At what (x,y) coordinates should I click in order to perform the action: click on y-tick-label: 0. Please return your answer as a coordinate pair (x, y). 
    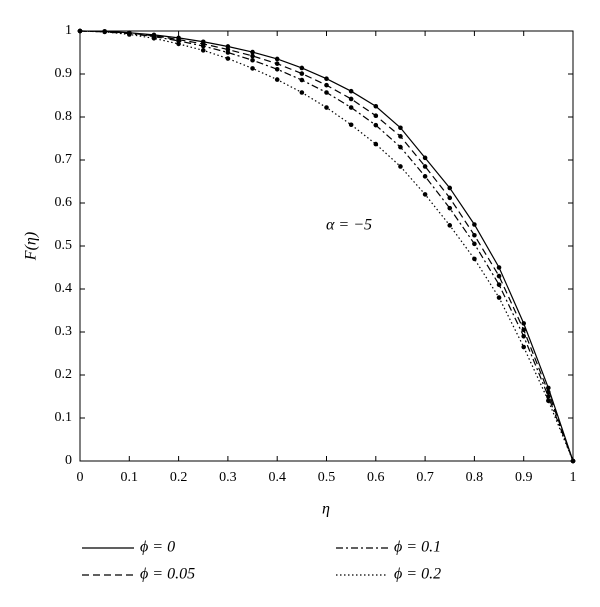
    Looking at the image, I should click on (68, 460).